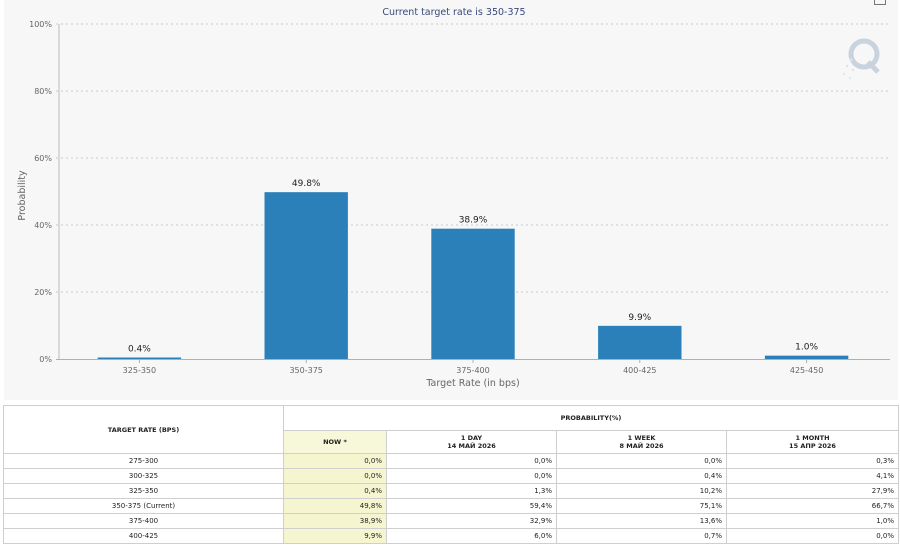  What do you see at coordinates (471, 506) in the screenshot?
I see `table-cell-1-day: 59,4%` at bounding box center [471, 506].